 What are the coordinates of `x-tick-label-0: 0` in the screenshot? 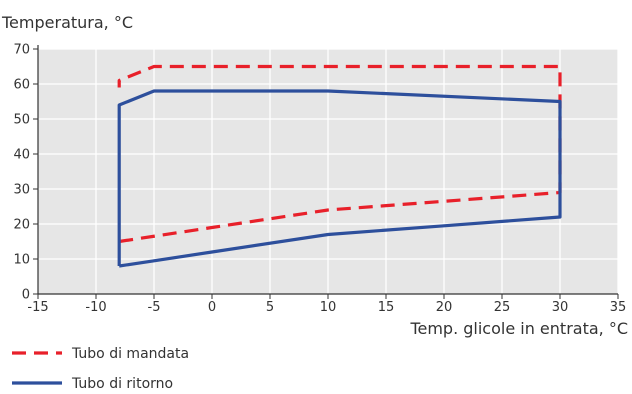 It's located at (212, 307).